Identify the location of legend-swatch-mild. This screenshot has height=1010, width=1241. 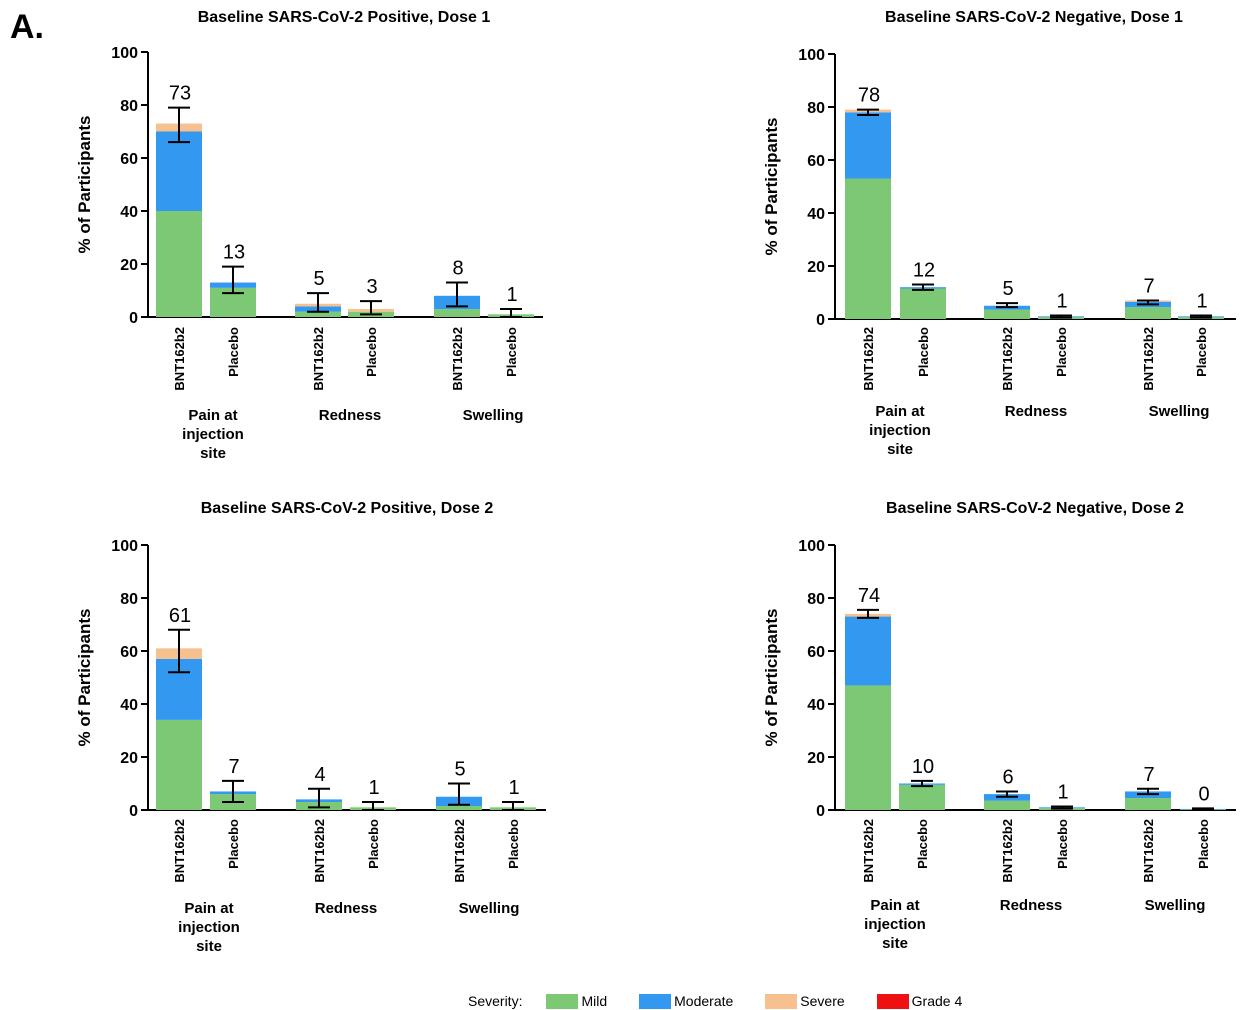
(562, 1001).